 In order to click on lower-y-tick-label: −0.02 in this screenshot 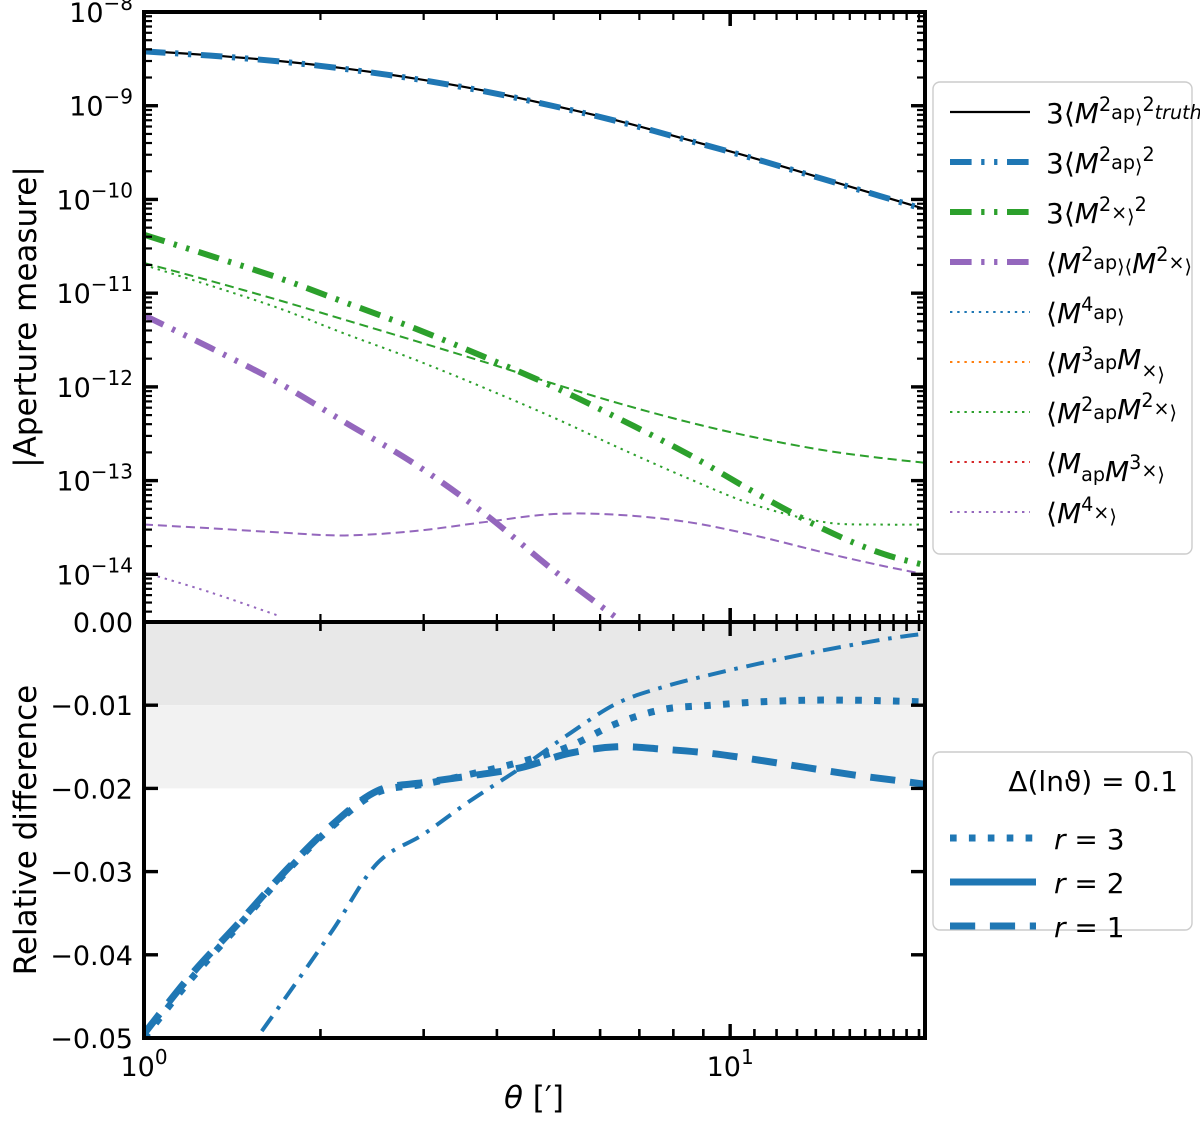, I will do `click(91, 789)`.